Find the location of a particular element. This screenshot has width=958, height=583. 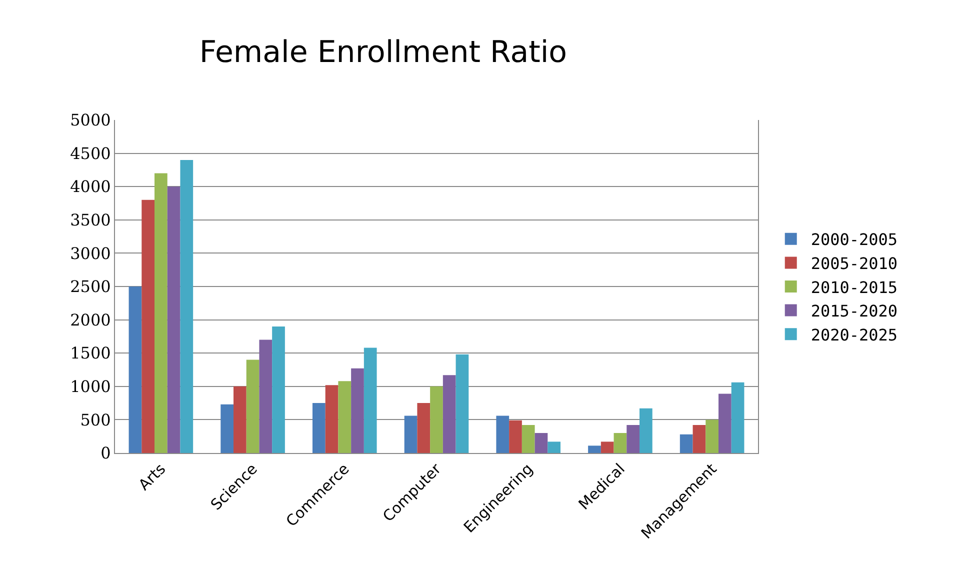

legend-label: 2000-2005 is located at coordinates (854, 240).